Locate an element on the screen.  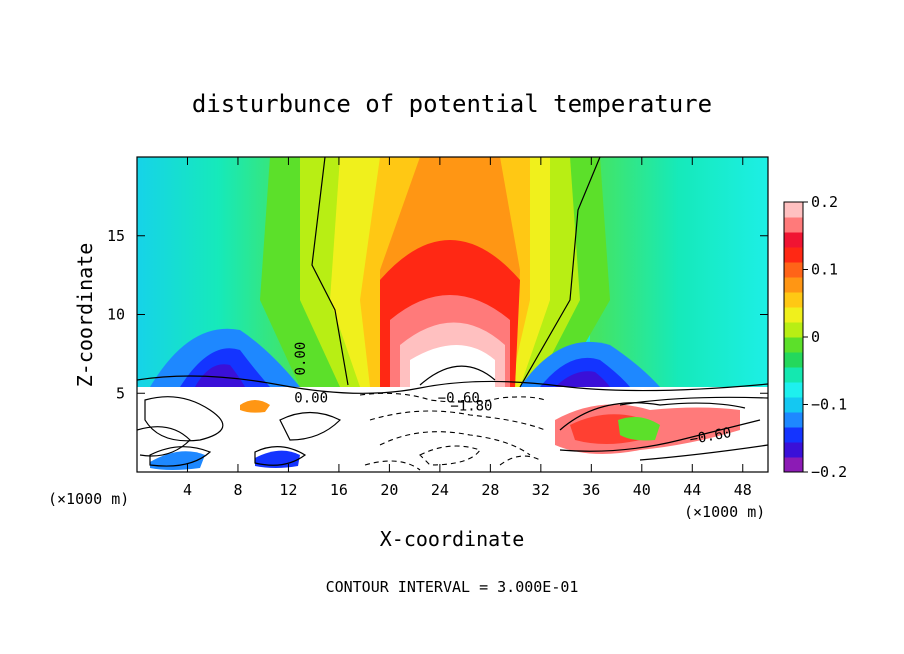
x-tick-label: 32 is located at coordinates (541, 490).